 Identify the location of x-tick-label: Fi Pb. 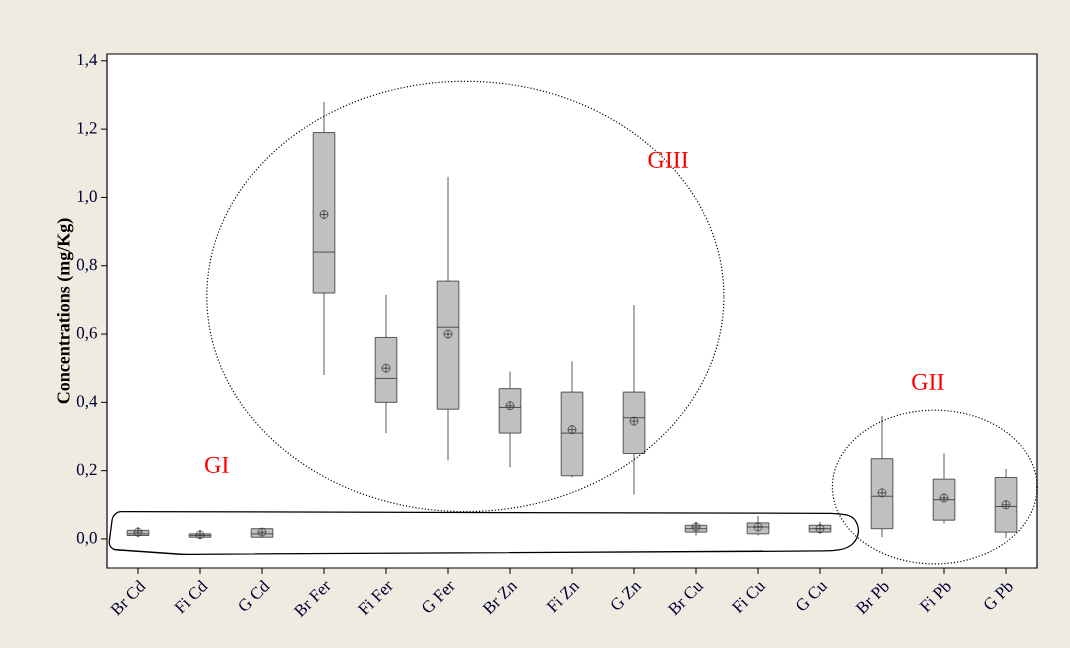
(935, 598).